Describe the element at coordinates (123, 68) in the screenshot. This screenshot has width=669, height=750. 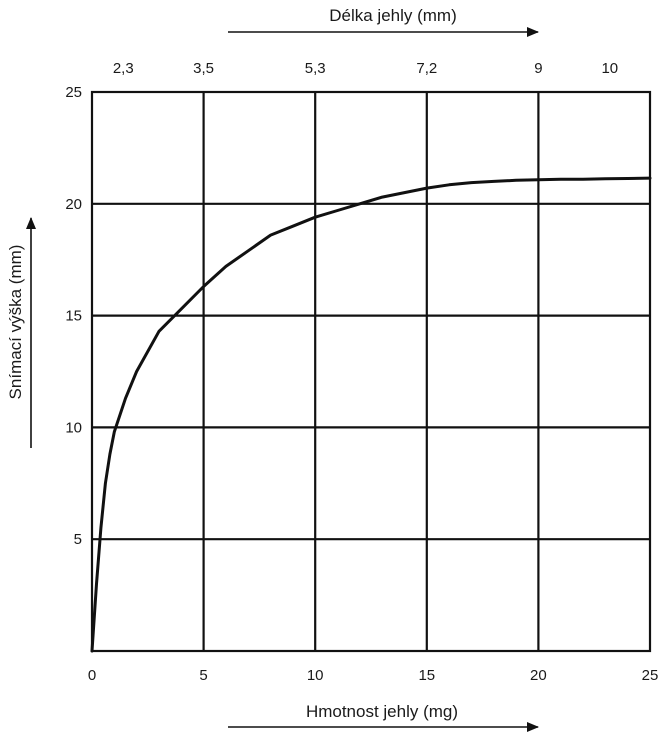
I see `top-tick-label: 2,3` at that location.